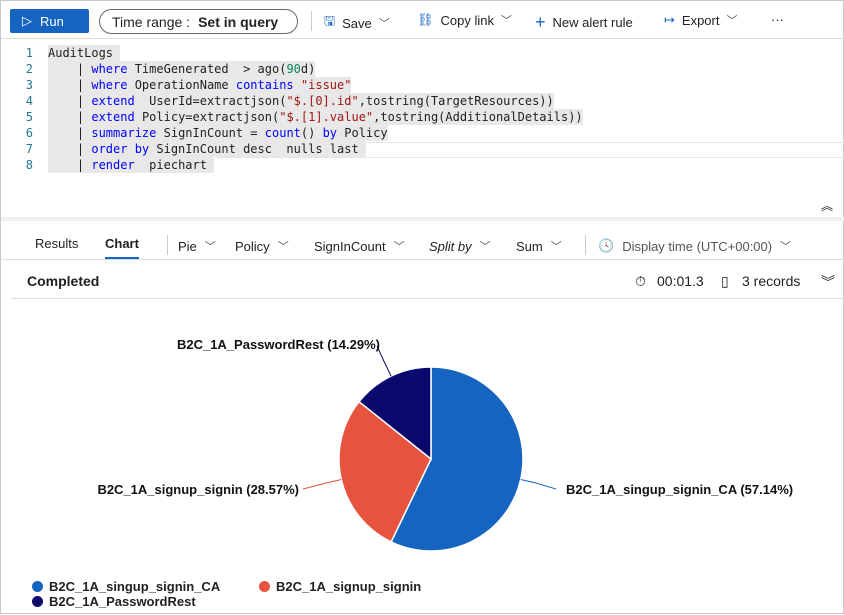 The image size is (844, 615). I want to click on collapse-editor-icon: ︽, so click(826, 206).